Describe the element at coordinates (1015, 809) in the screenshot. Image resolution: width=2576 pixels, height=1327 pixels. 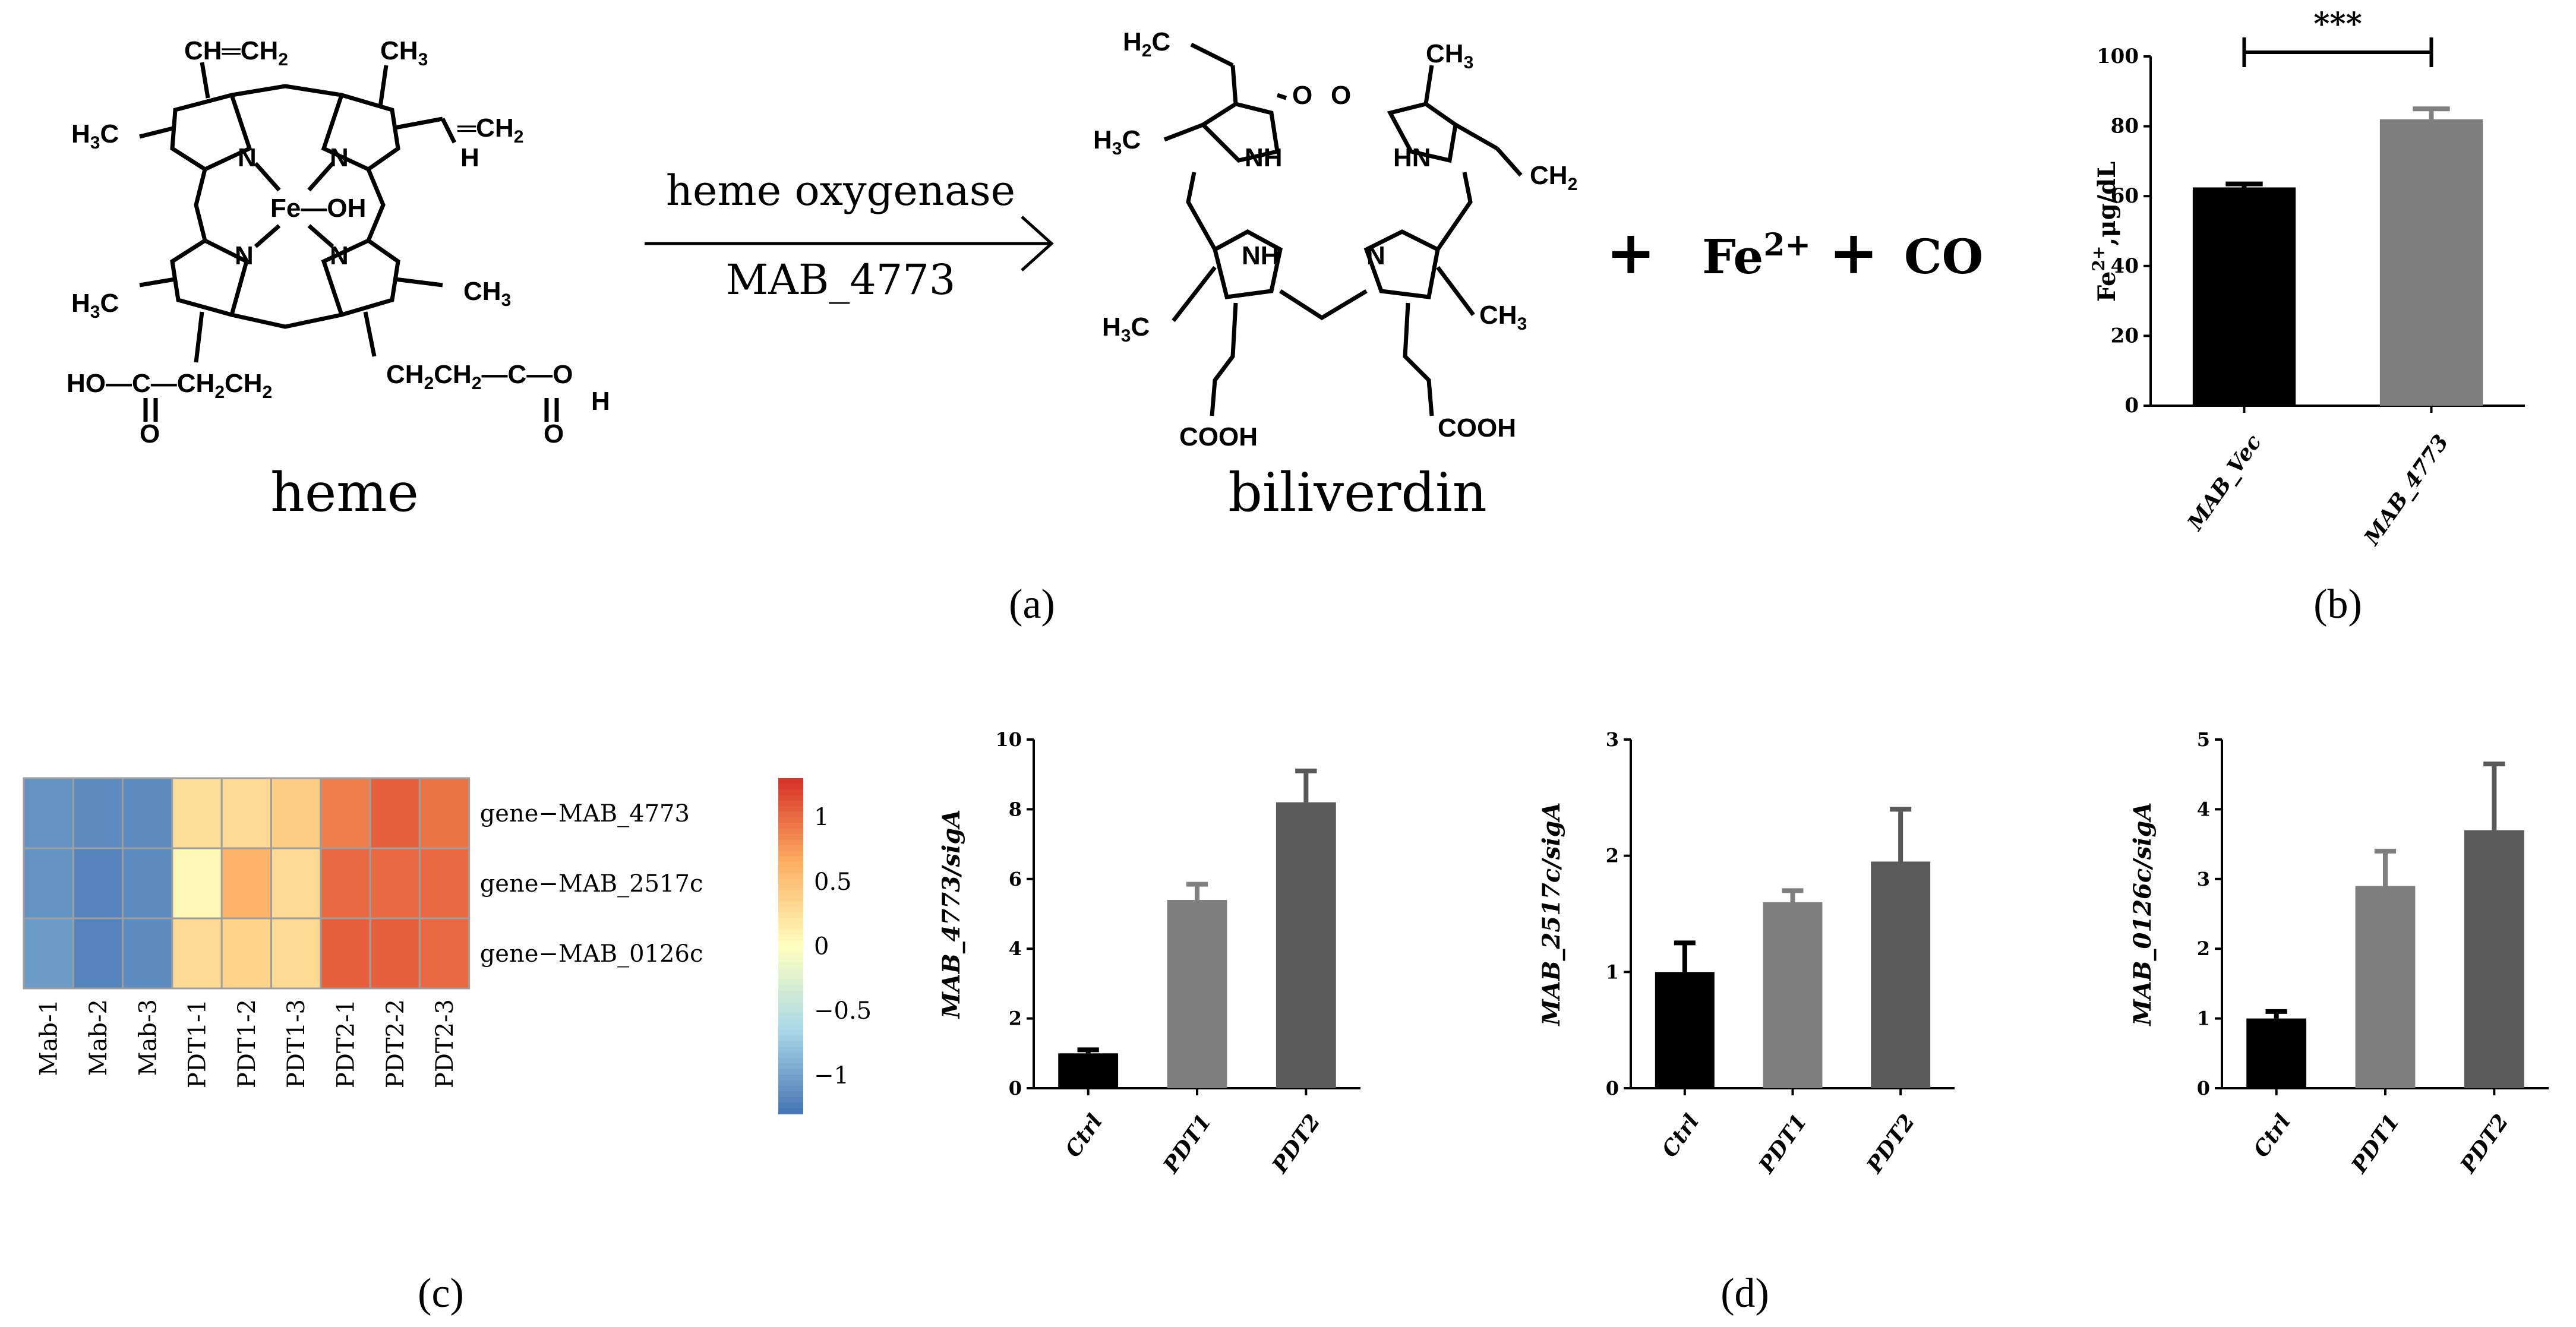
I see `y-tick-label: 8` at that location.